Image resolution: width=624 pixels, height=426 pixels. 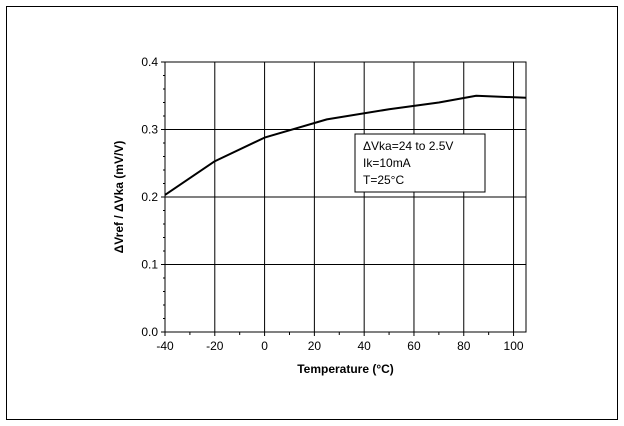 I want to click on x-axis-title: Temperature (°C), so click(x=345, y=369).